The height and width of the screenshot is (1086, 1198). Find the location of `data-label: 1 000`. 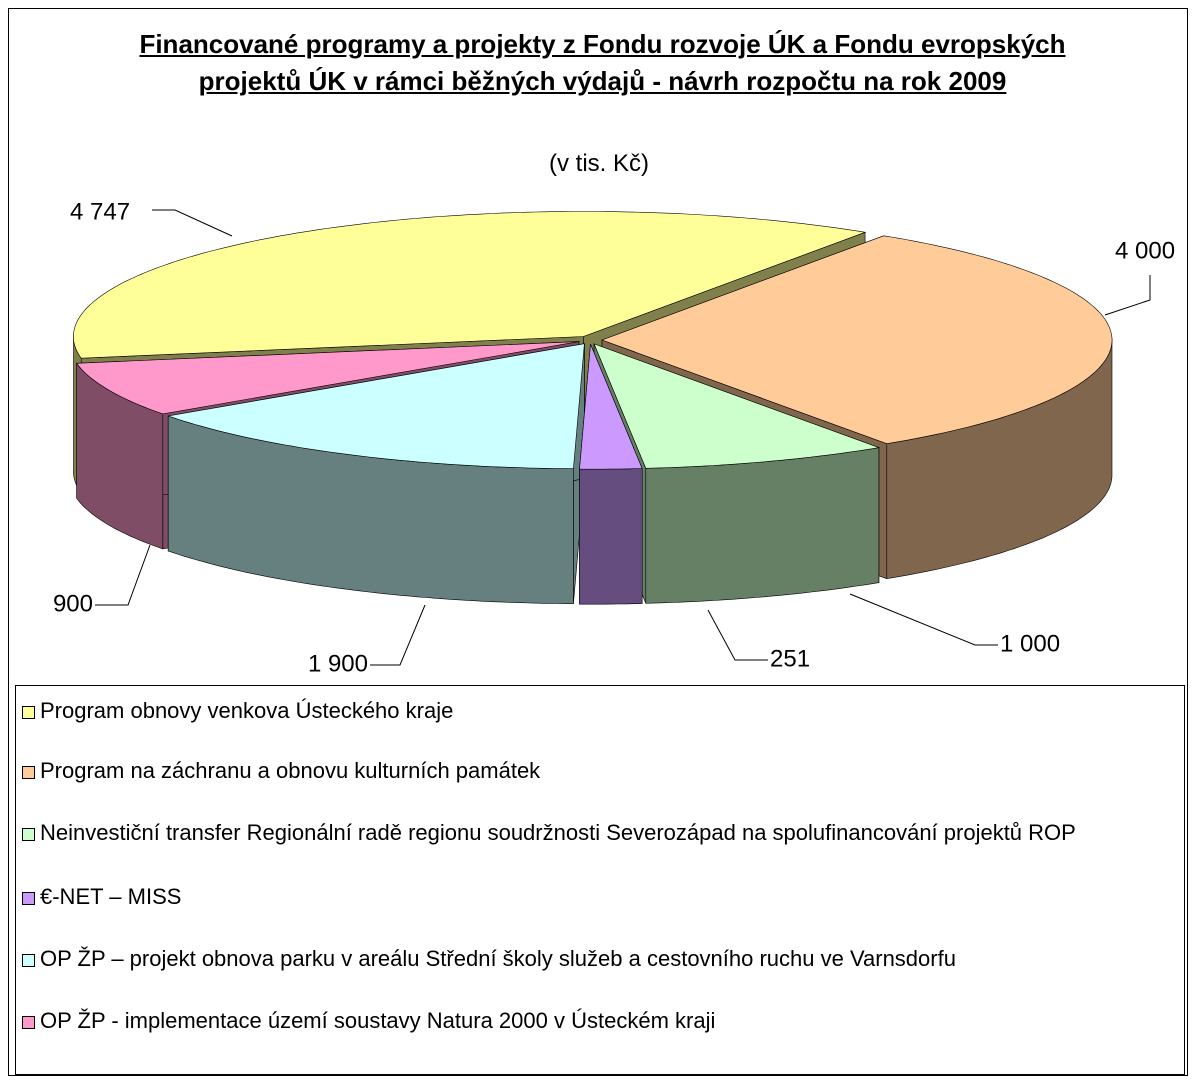

data-label: 1 000 is located at coordinates (1030, 643).